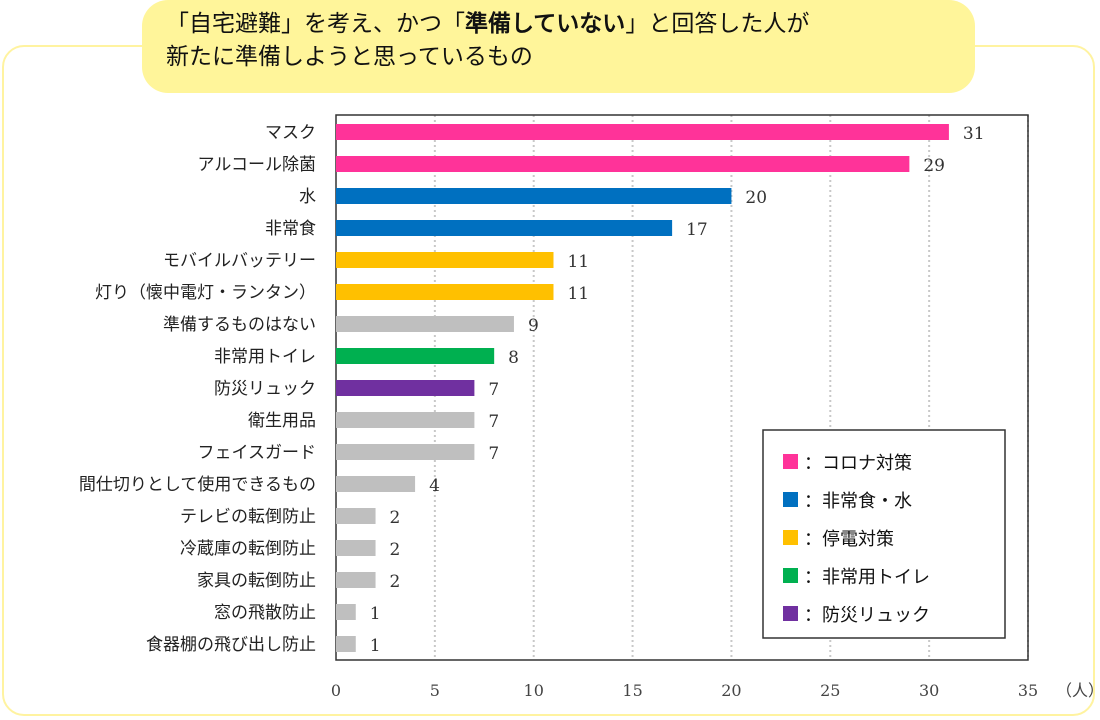 The image size is (1100, 720). Describe the element at coordinates (265, 613) in the screenshot. I see `category-label: 窓の飛散防止` at that location.